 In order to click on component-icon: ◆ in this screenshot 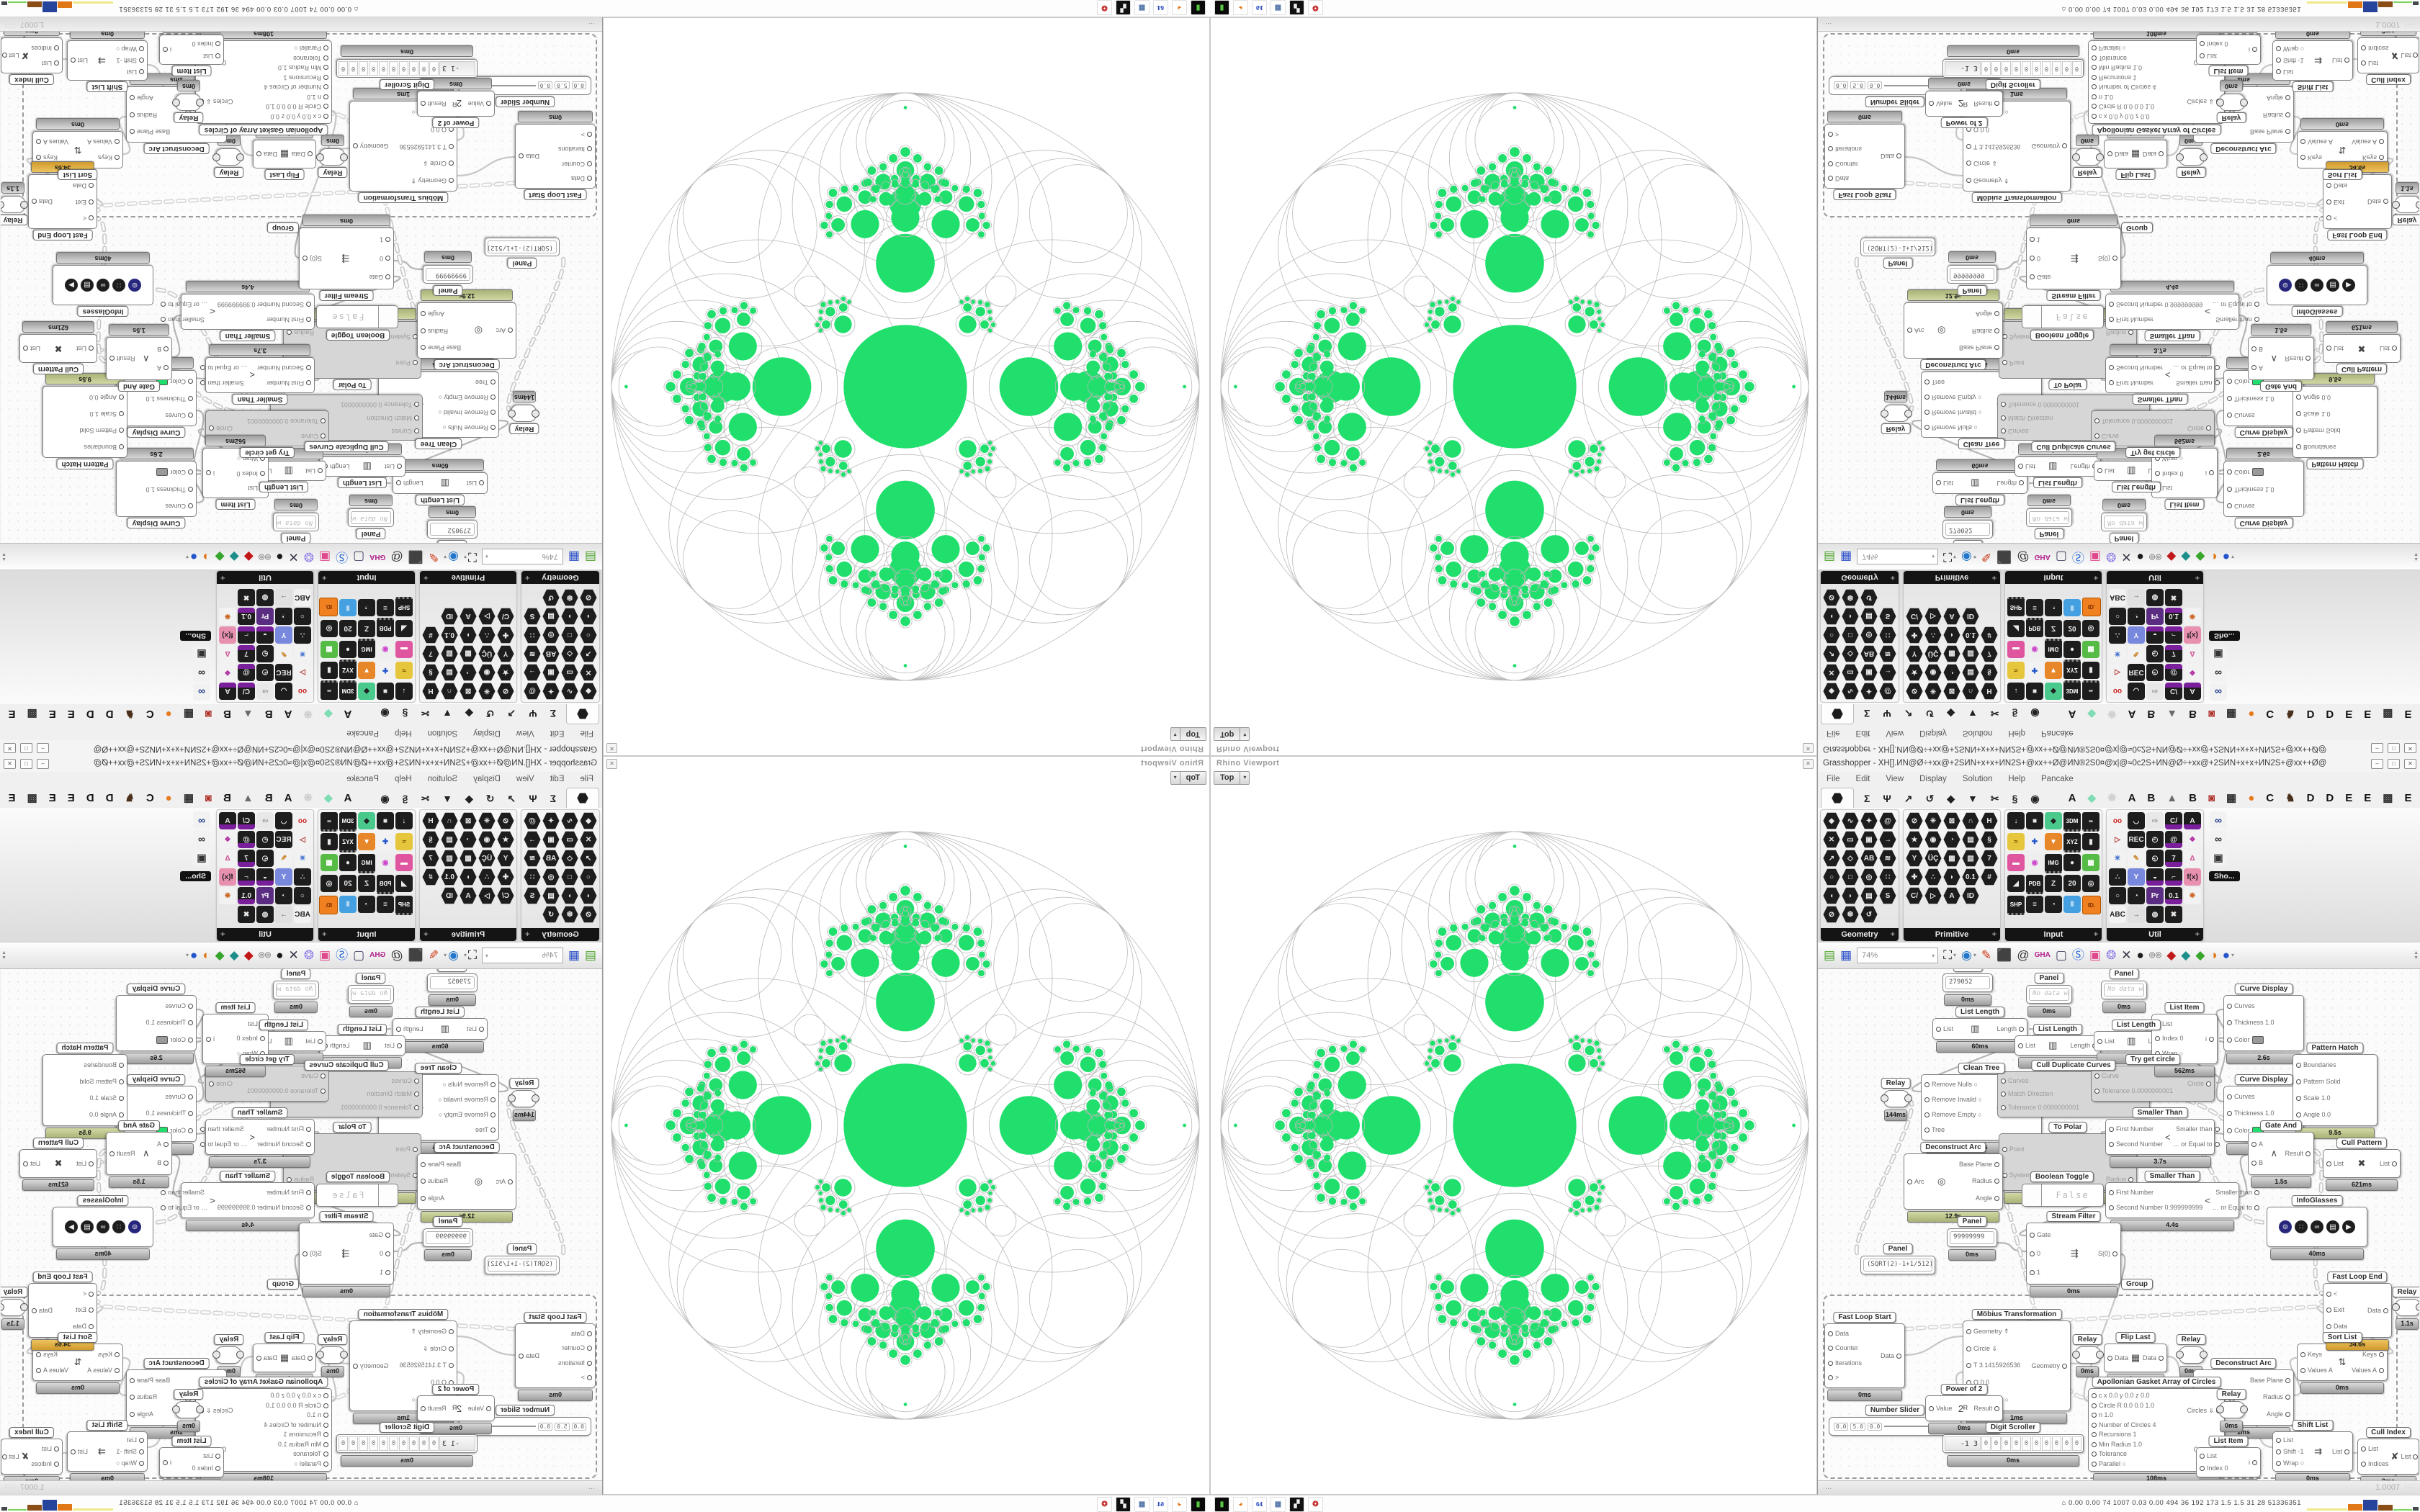, I will do `click(2053, 691)`.